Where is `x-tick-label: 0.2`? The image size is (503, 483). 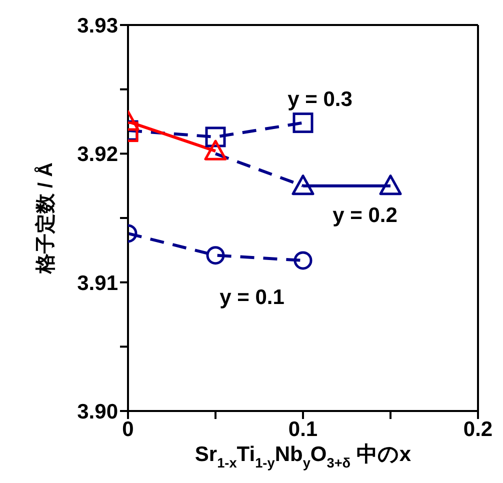
x-tick-label: 0.2 is located at coordinates (478, 429).